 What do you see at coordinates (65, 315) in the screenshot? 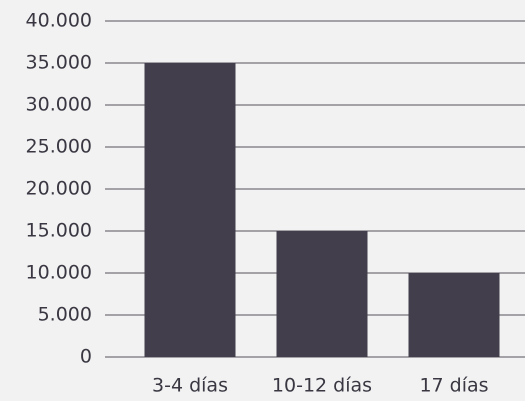
I see `y-tick-label: 5.000` at bounding box center [65, 315].